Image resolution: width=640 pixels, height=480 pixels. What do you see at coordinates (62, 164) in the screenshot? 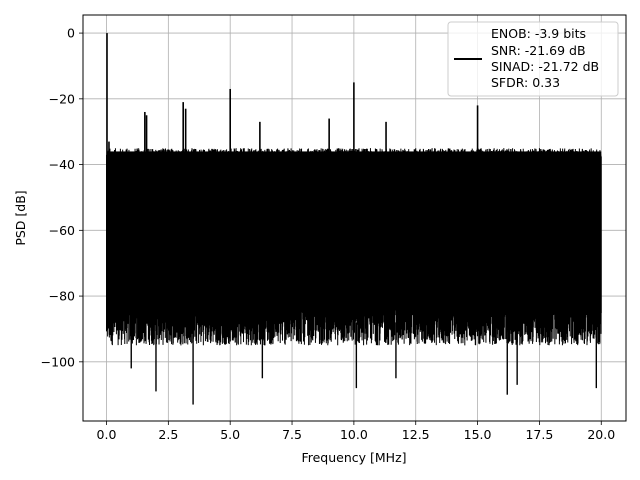
I see `y-tick-label: −40` at bounding box center [62, 164].